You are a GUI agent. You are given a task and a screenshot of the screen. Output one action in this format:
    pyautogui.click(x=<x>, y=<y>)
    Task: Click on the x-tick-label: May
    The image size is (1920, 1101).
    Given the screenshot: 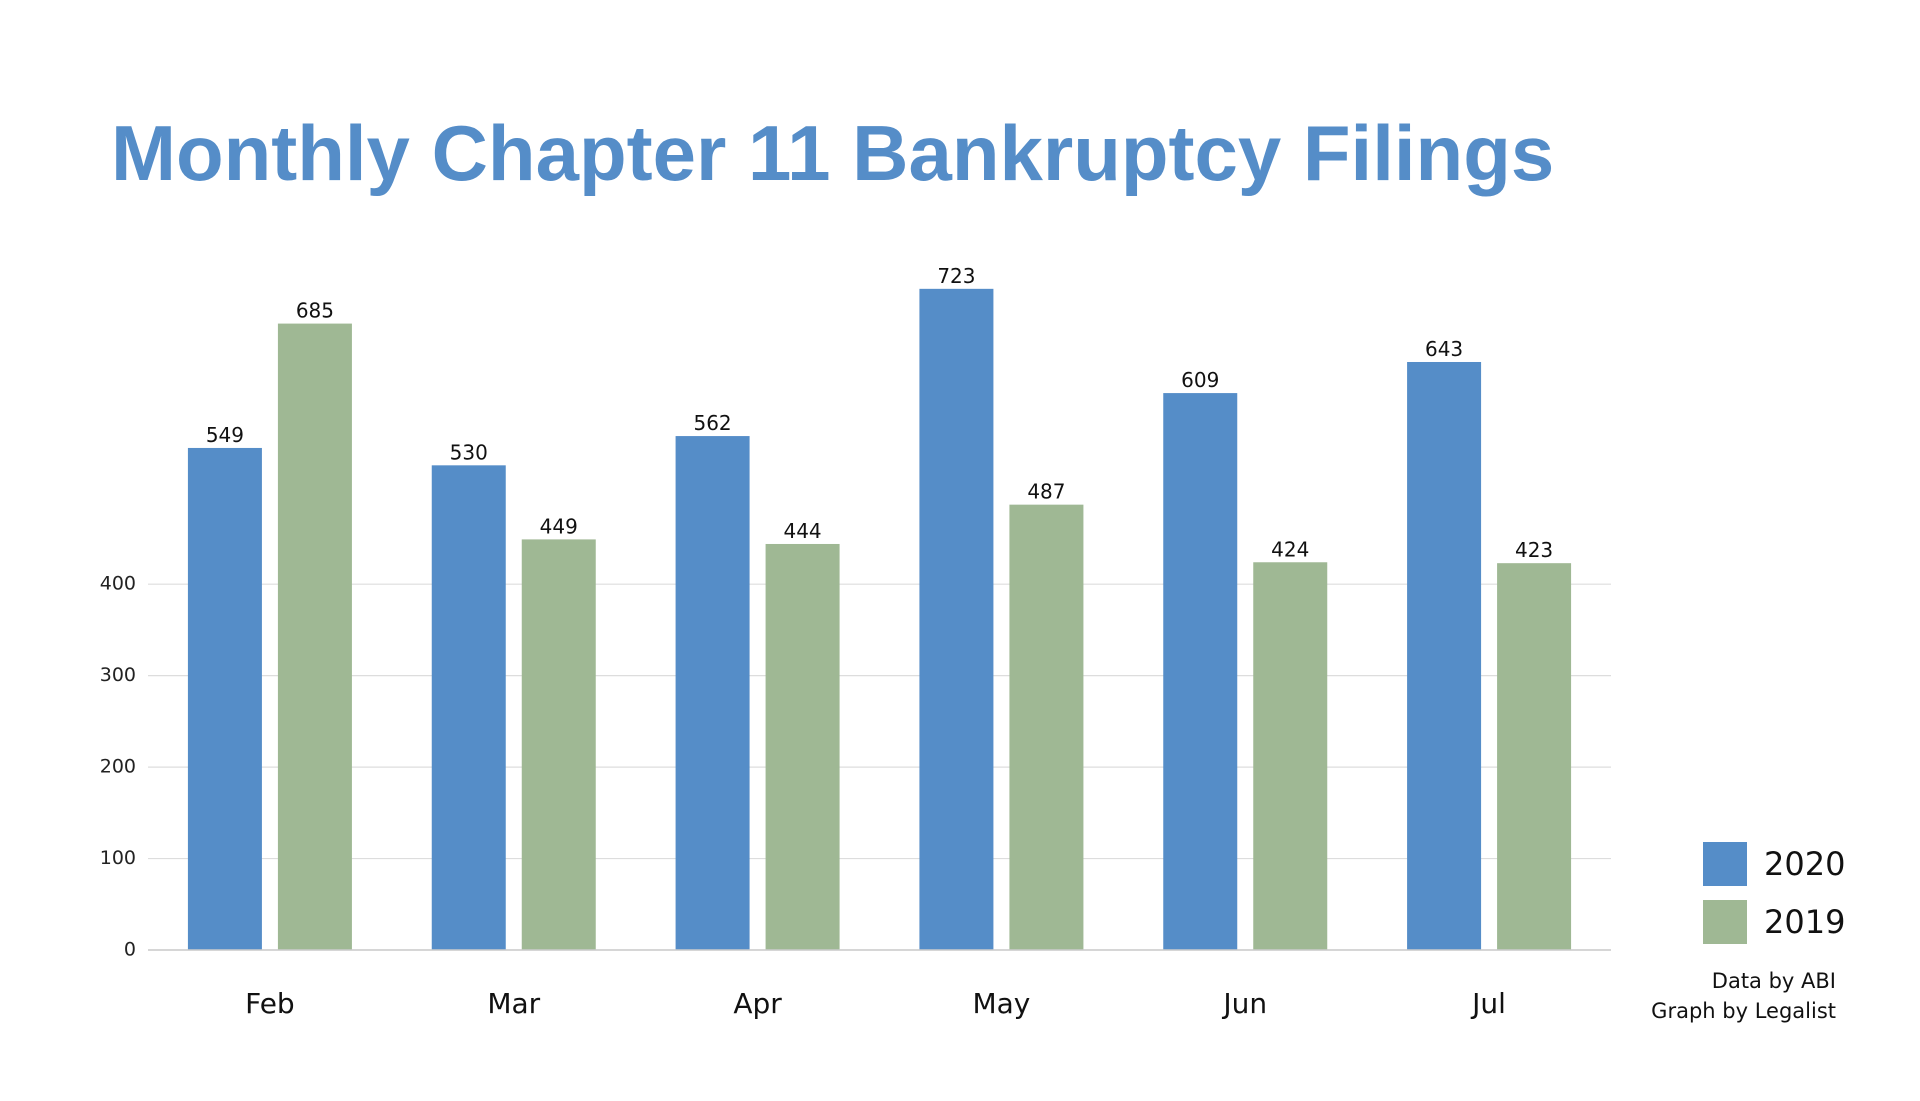 What is the action you would take?
    pyautogui.click(x=1001, y=1003)
    